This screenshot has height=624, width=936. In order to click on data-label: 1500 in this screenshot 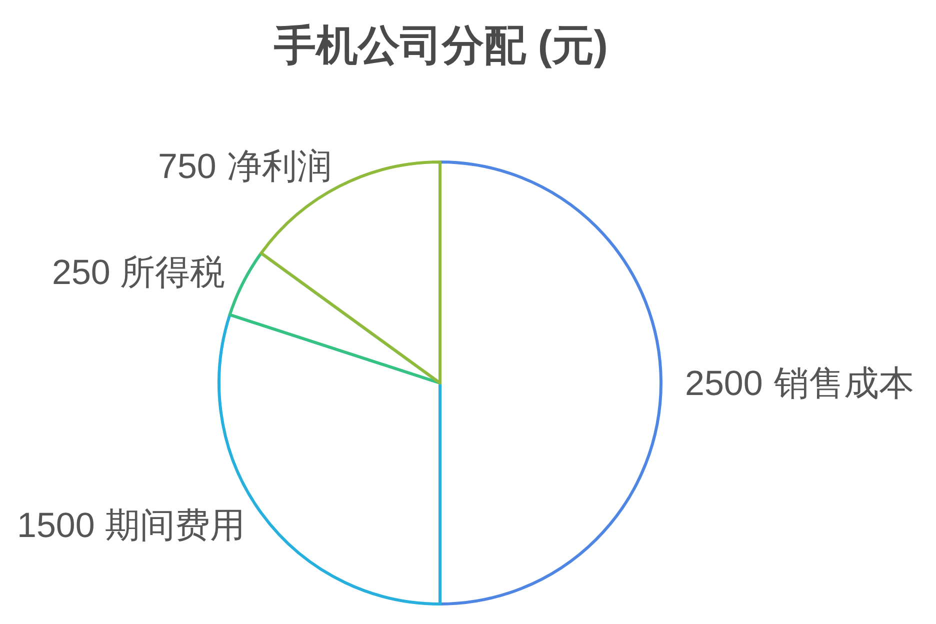, I will do `click(56, 525)`.